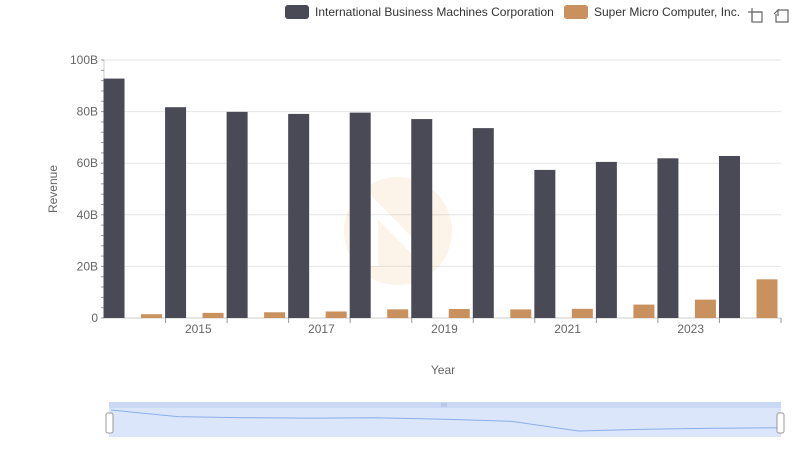  Describe the element at coordinates (780, 423) in the screenshot. I see `navigator-right-handle` at that location.